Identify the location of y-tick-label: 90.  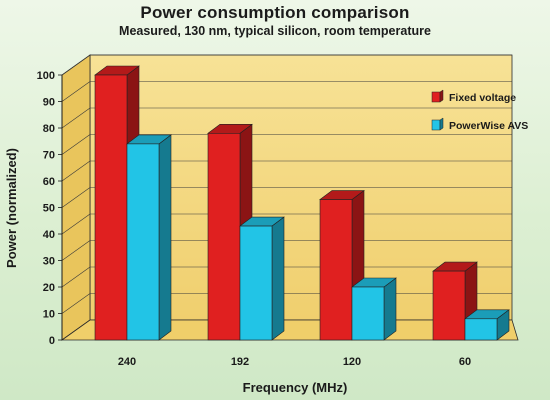
(49, 103).